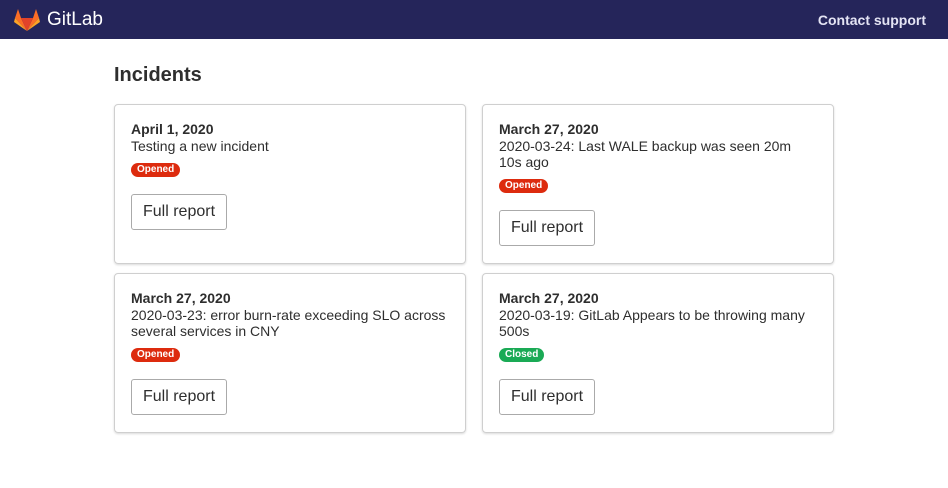 The image size is (948, 488). I want to click on gitlab-logo-icon, so click(27, 19).